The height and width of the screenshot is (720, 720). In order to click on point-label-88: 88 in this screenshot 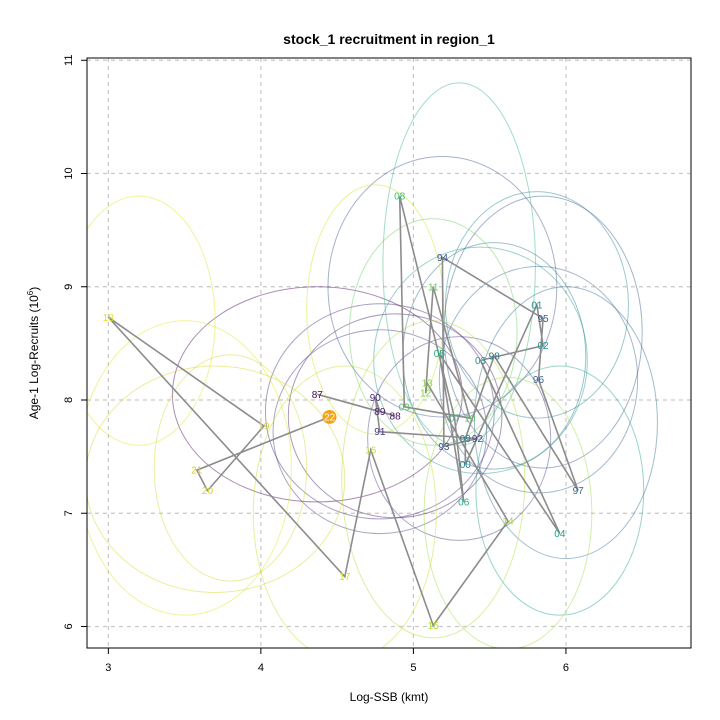, I will do `click(396, 416)`.